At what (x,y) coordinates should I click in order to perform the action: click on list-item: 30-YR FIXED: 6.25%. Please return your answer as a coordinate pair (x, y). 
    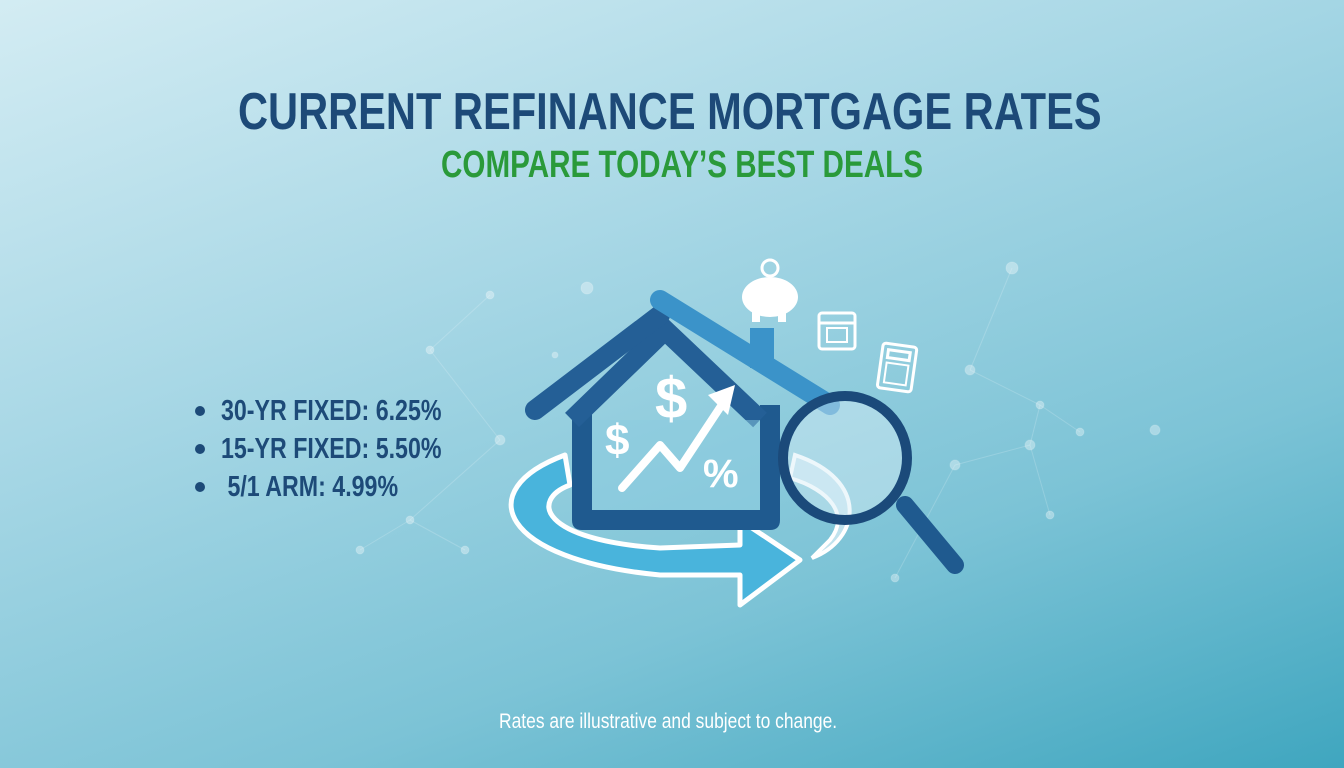
    Looking at the image, I should click on (346, 411).